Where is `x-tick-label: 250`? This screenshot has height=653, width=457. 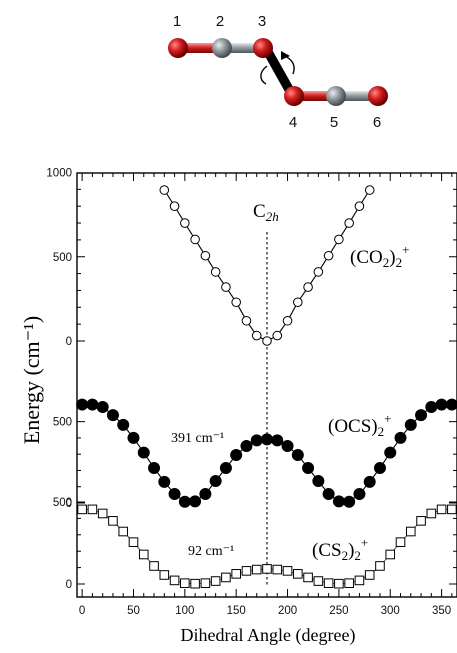 x-tick-label: 250 is located at coordinates (338, 611).